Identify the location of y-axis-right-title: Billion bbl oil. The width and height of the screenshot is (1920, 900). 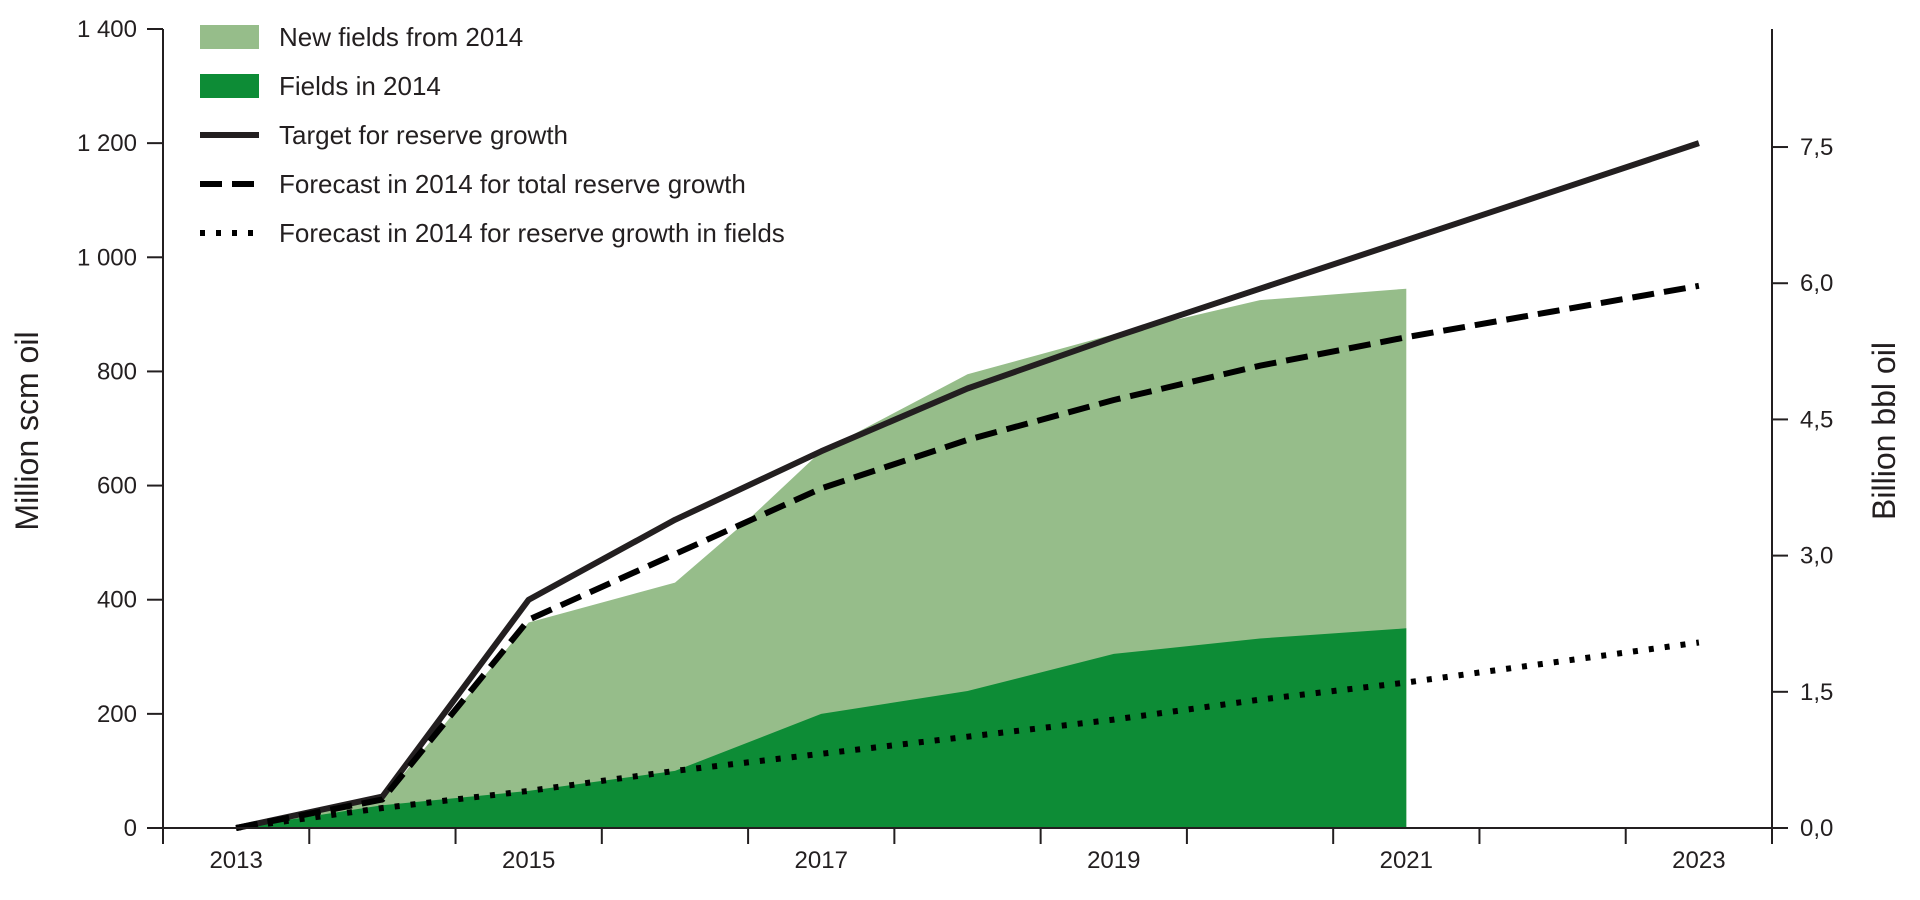
(1884, 431).